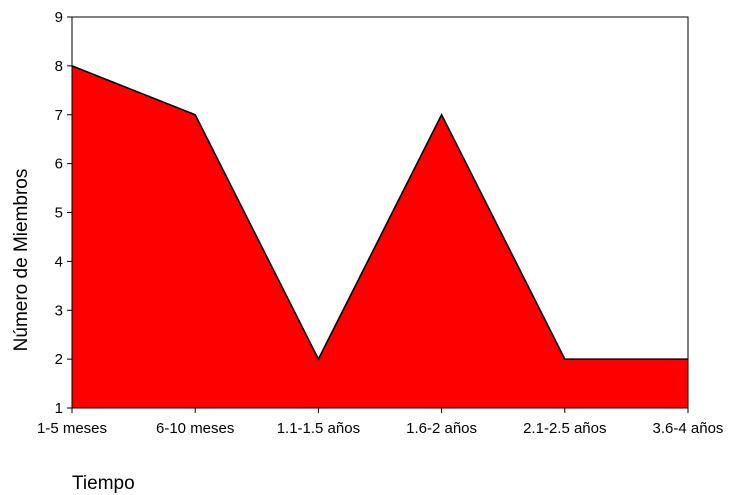 Image resolution: width=733 pixels, height=495 pixels. Describe the element at coordinates (72, 428) in the screenshot. I see `x-tick-label: 1-5 meses` at that location.